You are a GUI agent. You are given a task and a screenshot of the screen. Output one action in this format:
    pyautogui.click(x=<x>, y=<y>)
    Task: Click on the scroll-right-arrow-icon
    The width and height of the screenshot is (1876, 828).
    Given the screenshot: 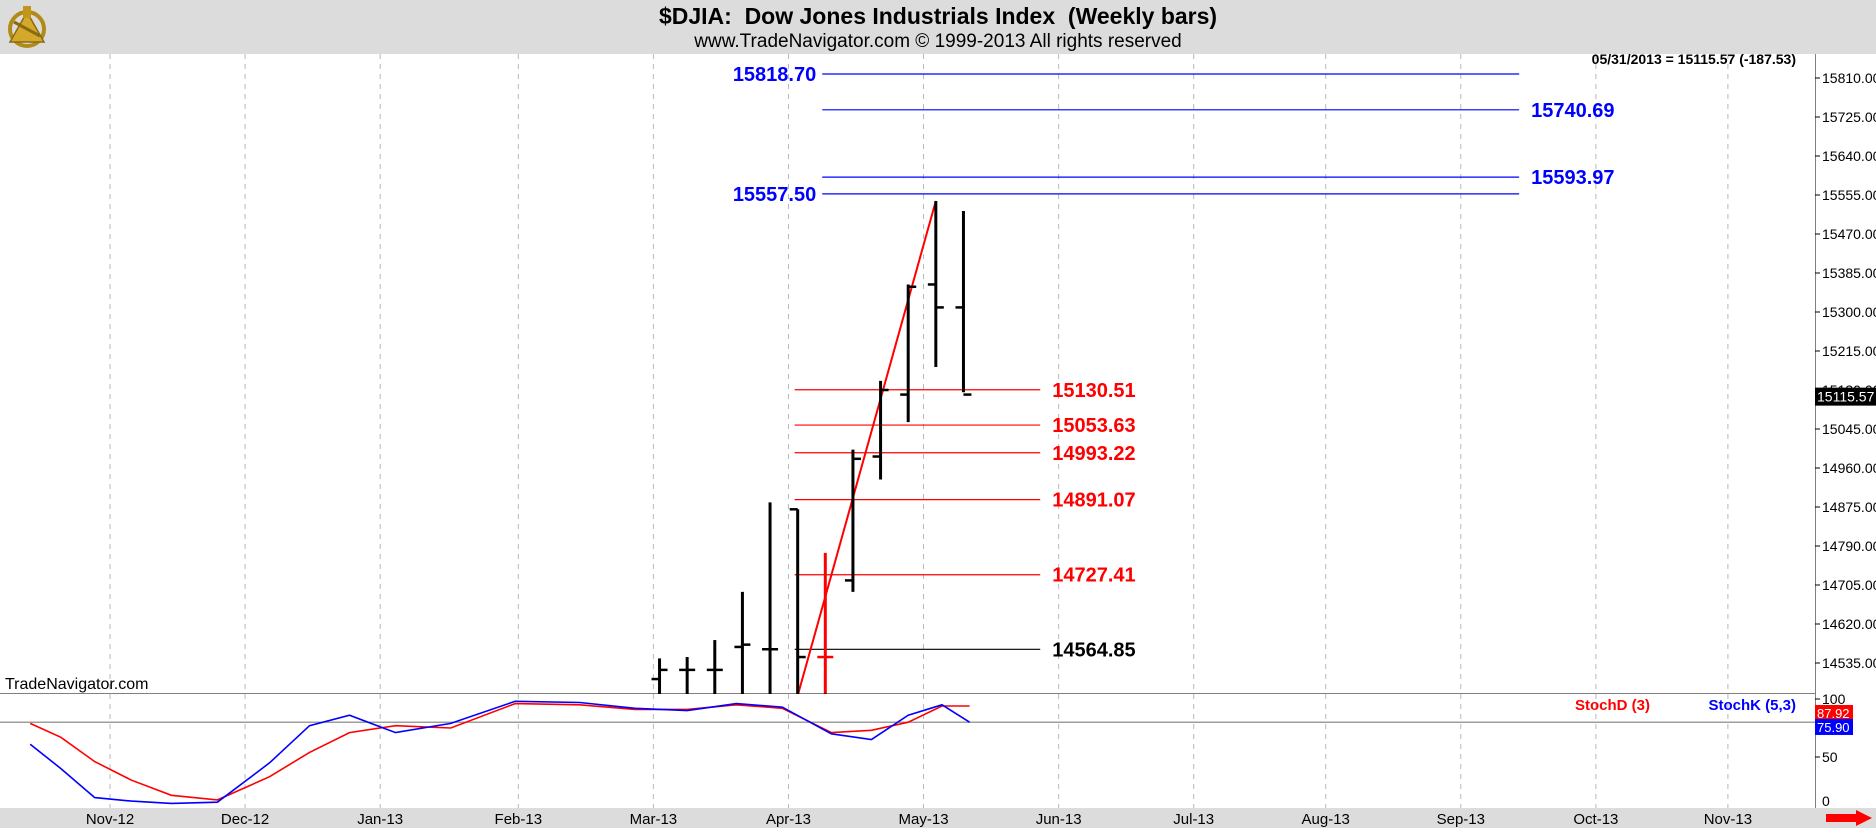 What is the action you would take?
    pyautogui.click(x=1849, y=818)
    